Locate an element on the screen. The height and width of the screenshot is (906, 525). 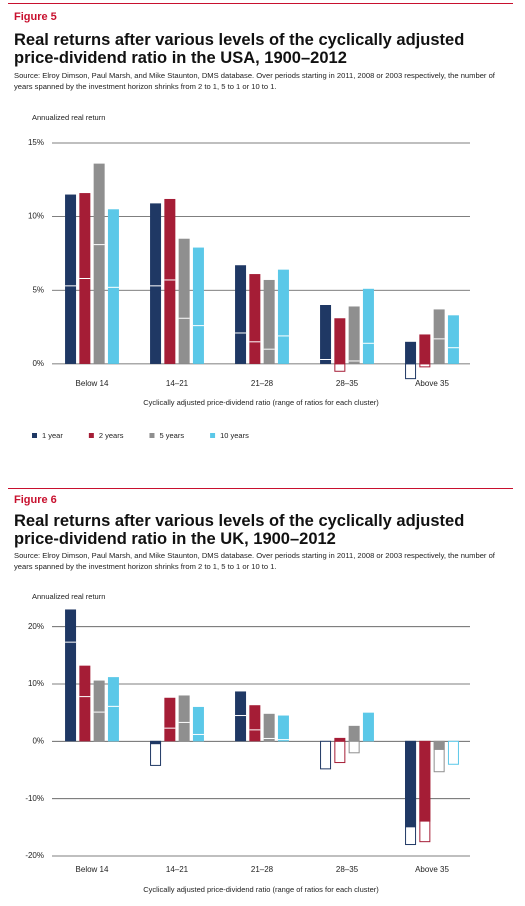
figure-label: Figure 6 is located at coordinates (35, 500).